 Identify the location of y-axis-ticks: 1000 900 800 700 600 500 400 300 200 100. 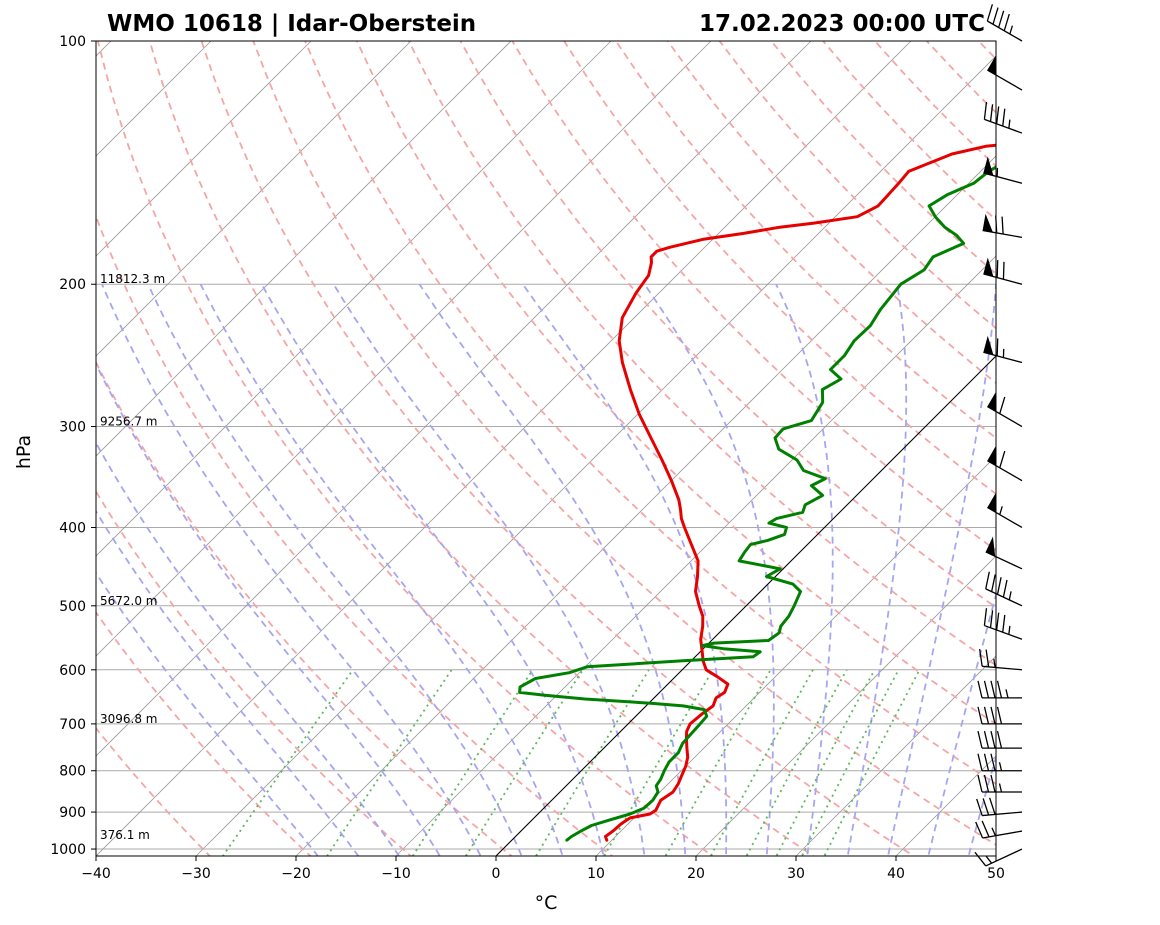
(73, 446).